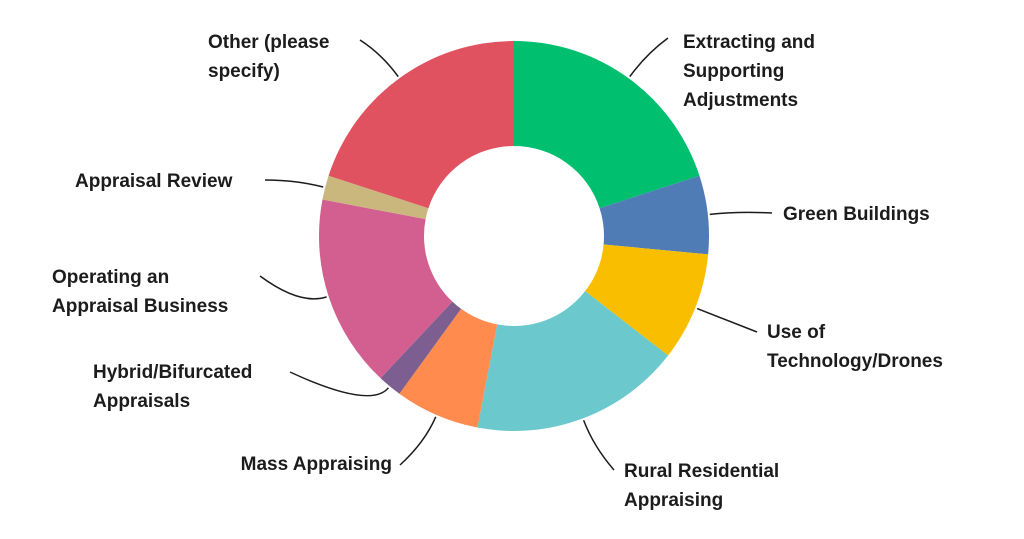 The width and height of the screenshot is (1024, 539). I want to click on slice-label: Mass Appraising, so click(316, 464).